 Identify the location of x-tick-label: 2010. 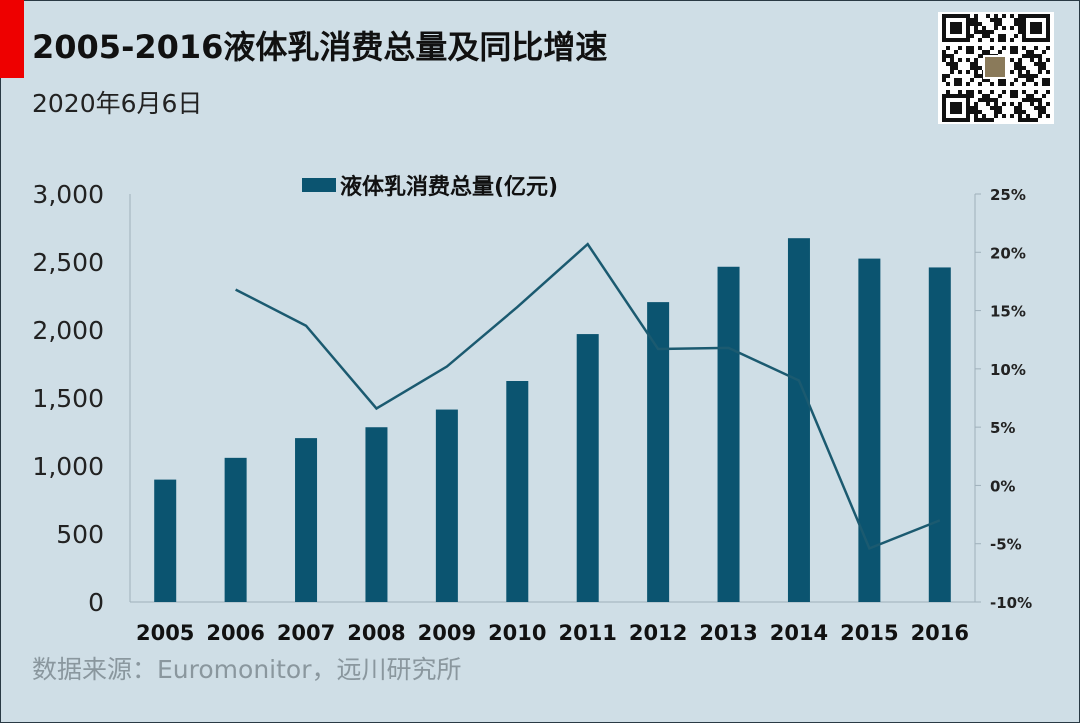
(517, 633).